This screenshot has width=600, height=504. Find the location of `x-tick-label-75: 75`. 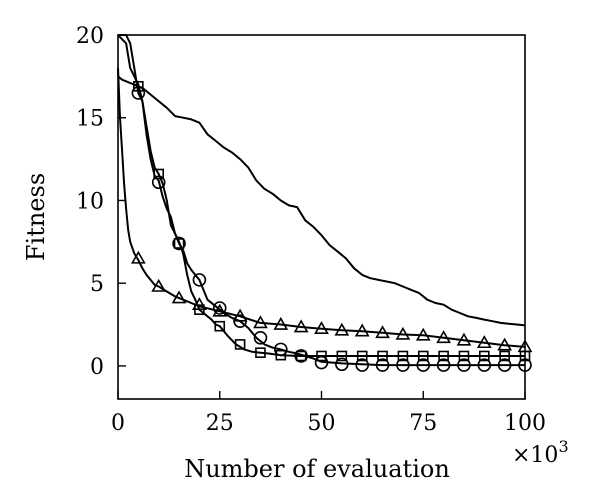

x-tick-label-75: 75 is located at coordinates (423, 423).